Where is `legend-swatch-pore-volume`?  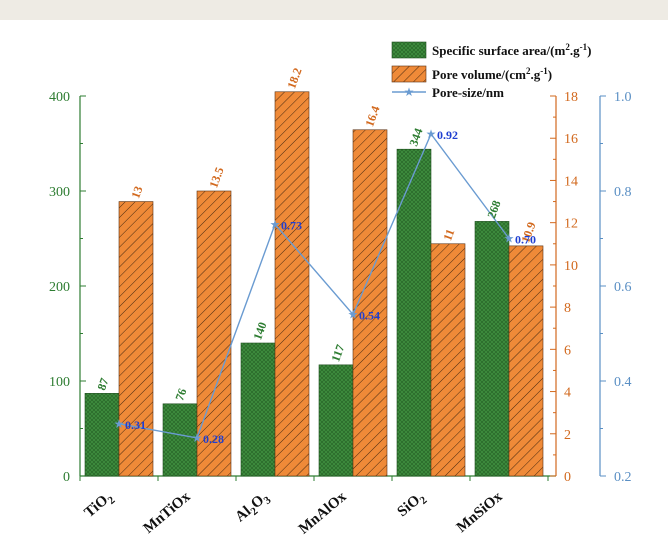
legend-swatch-pore-volume is located at coordinates (409, 74).